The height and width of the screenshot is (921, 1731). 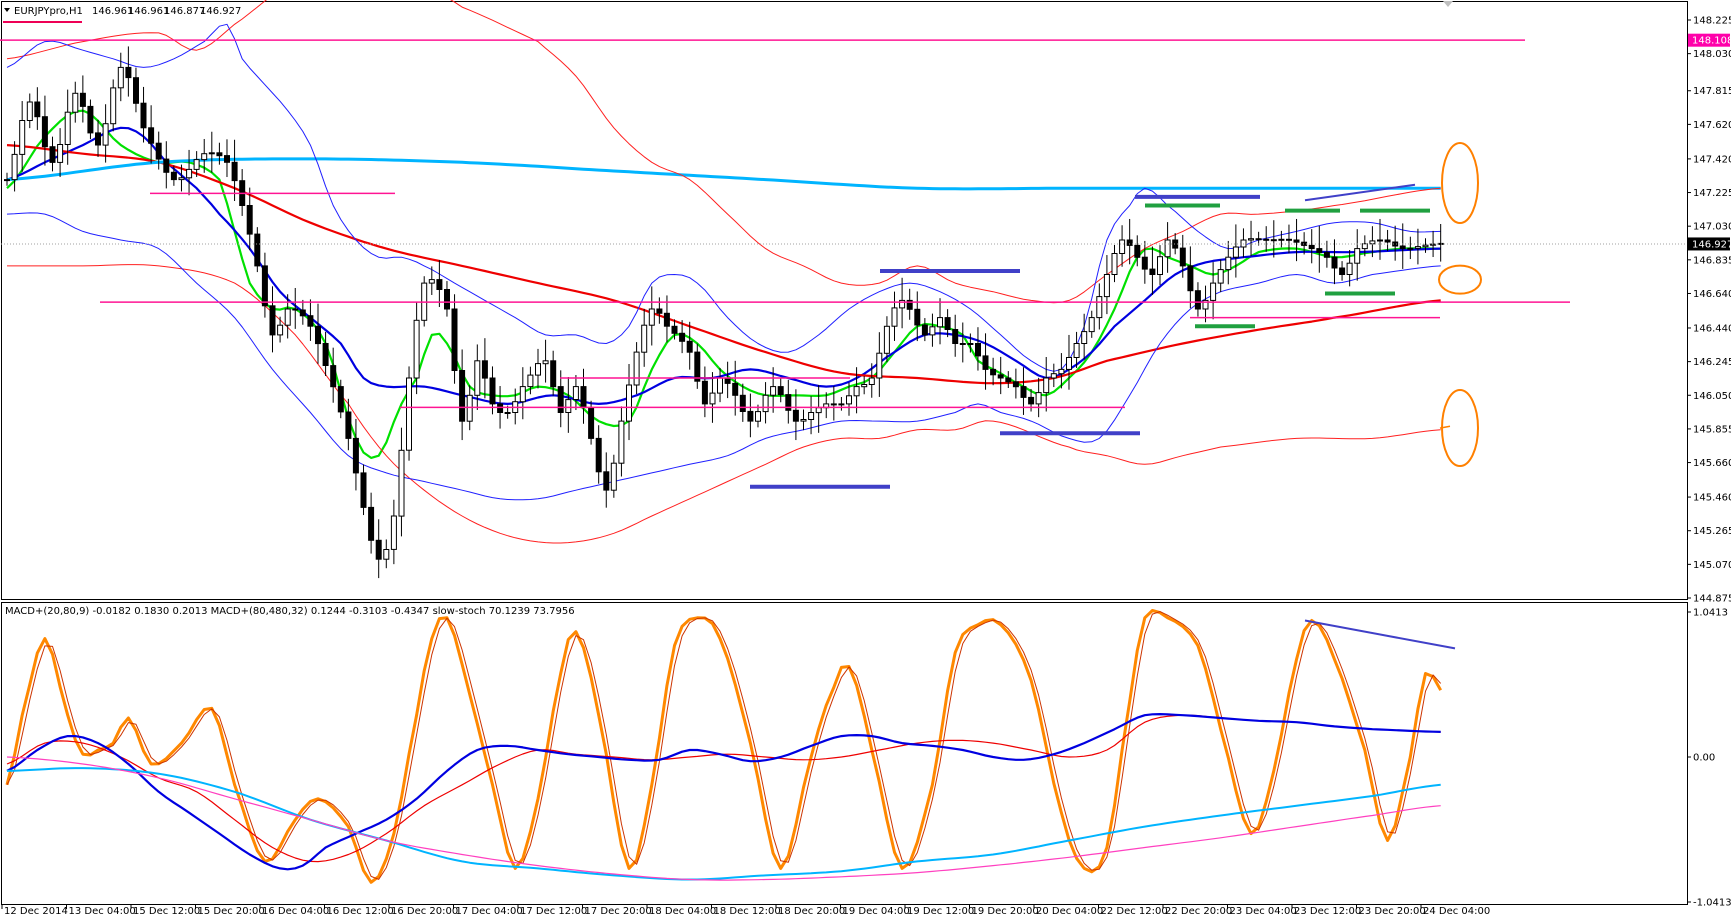 What do you see at coordinates (1712, 463) in the screenshot?
I see `y-tick-label: 145.660` at bounding box center [1712, 463].